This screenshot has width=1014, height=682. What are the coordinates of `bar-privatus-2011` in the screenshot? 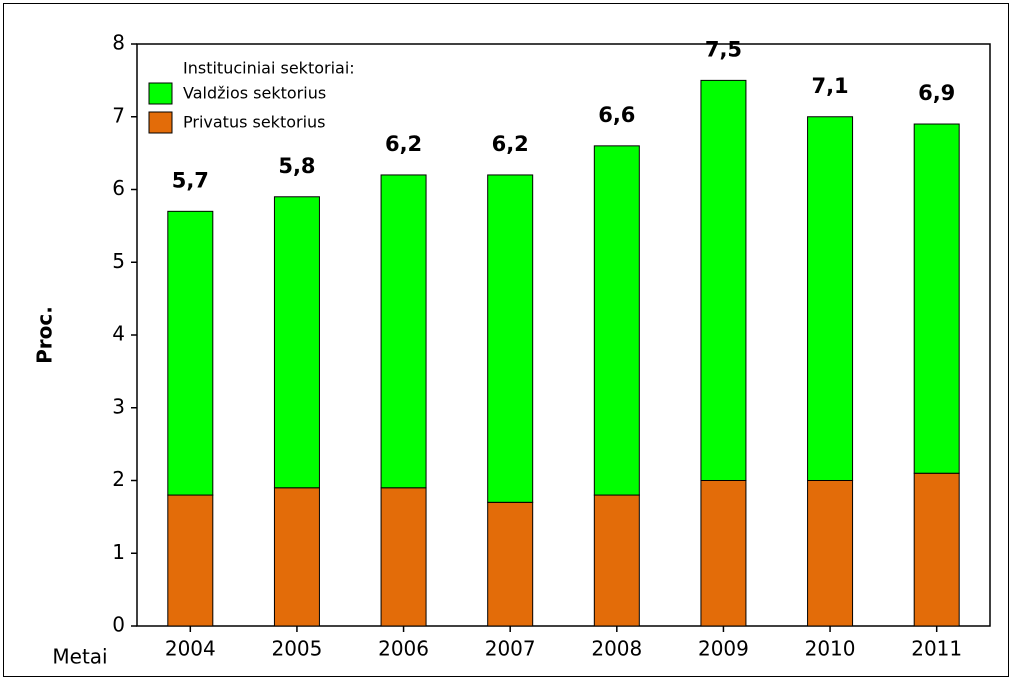 It's located at (936, 549).